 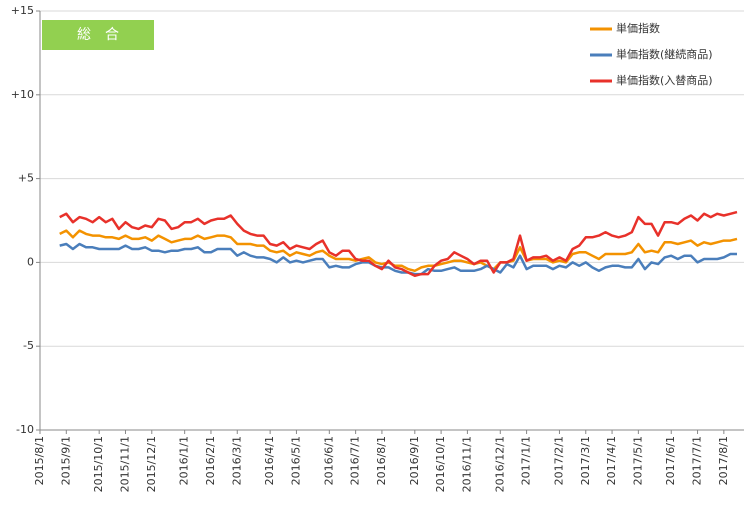 I want to click on y-tick-label: -10, so click(x=25, y=429).